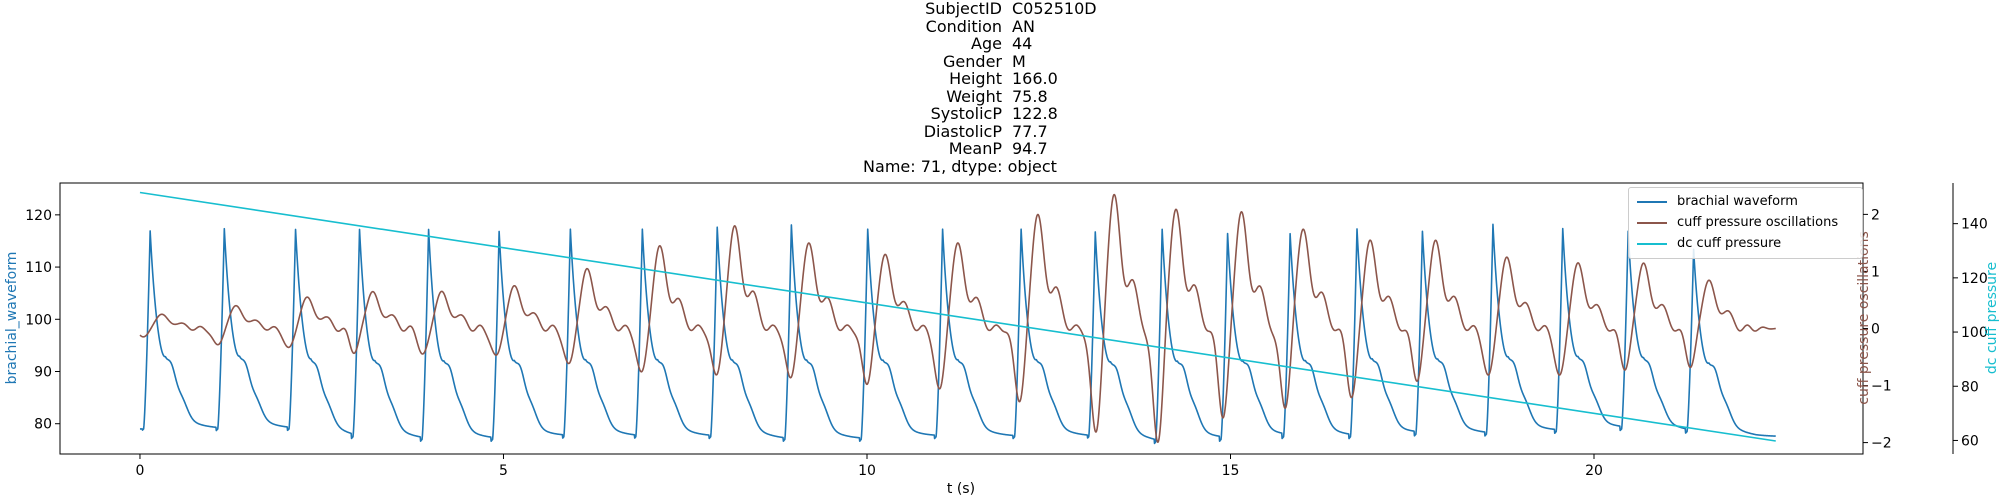 The height and width of the screenshot is (500, 2000). Describe the element at coordinates (1023, 26) in the screenshot. I see `title-row-value: AN` at that location.